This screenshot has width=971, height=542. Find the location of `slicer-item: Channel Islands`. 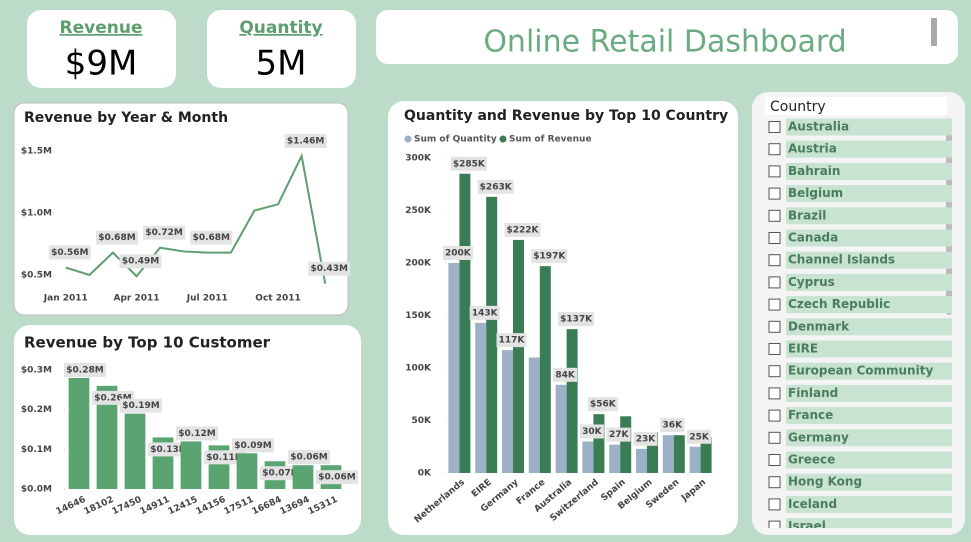

slicer-item: Channel Islands is located at coordinates (841, 260).